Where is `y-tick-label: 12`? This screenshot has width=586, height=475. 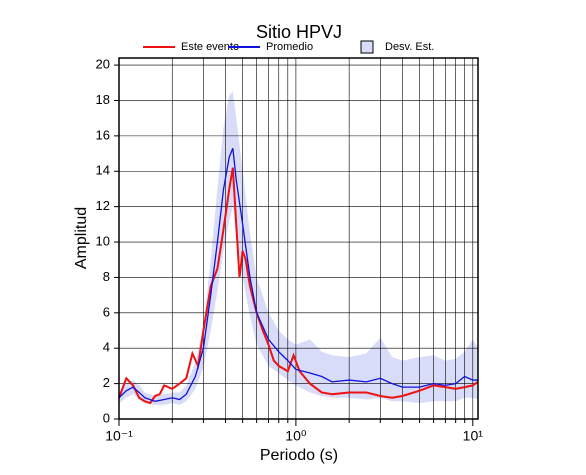 y-tick-label: 12 is located at coordinates (103, 205).